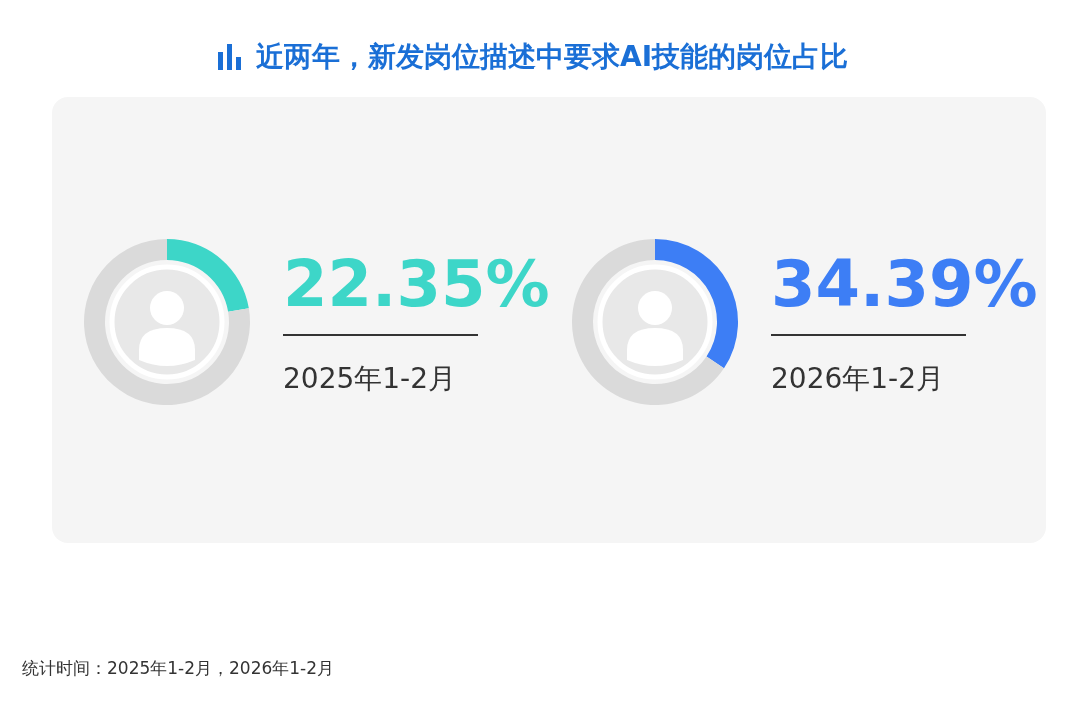 This screenshot has height=722, width=1080. I want to click on text: 2026年1-2月, so click(857, 378).